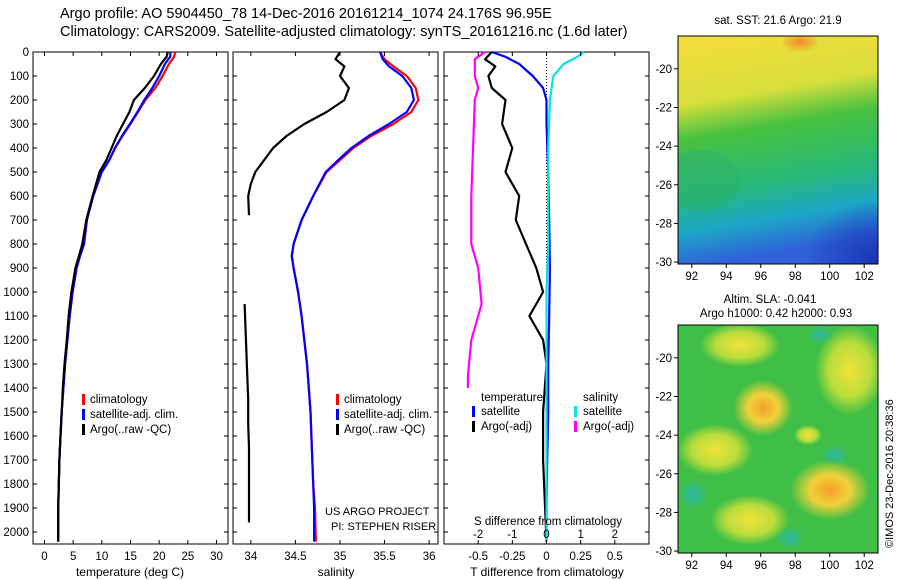 The height and width of the screenshot is (580, 900). What do you see at coordinates (187, 557) in the screenshot?
I see `x-tick-label: 25` at bounding box center [187, 557].